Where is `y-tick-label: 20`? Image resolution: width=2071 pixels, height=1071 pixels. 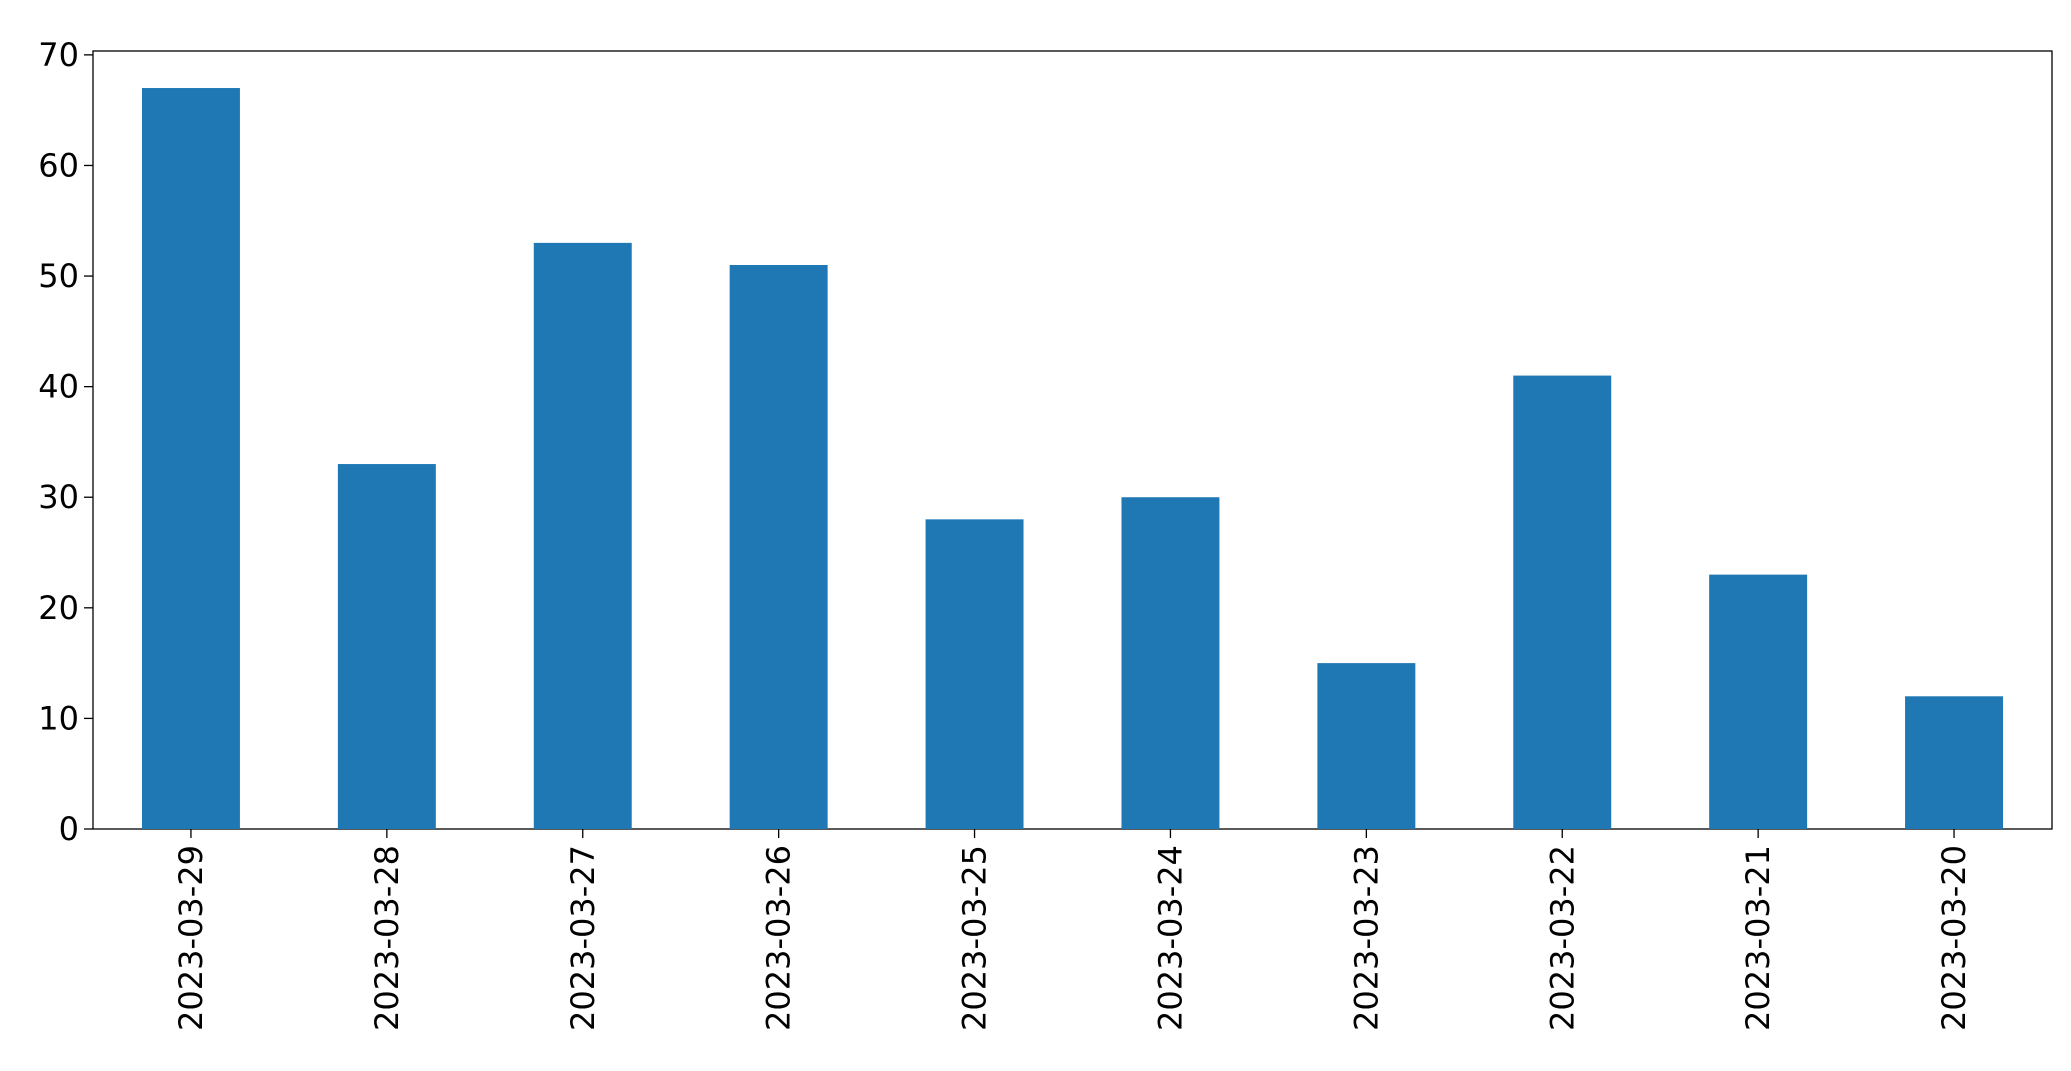 y-tick-label: 20 is located at coordinates (58, 608).